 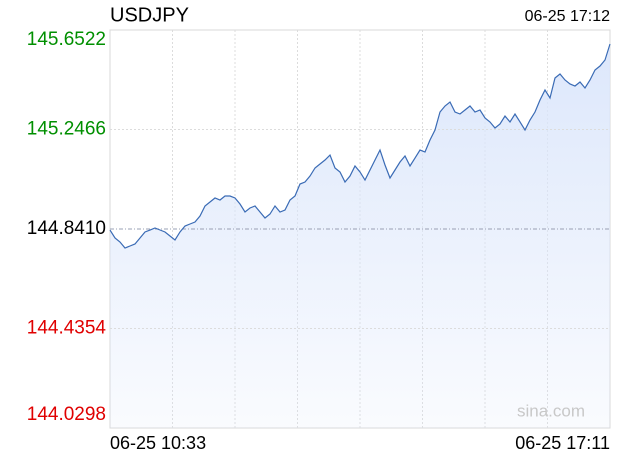 What do you see at coordinates (149, 15) in the screenshot?
I see `chart-title: USDJPY` at bounding box center [149, 15].